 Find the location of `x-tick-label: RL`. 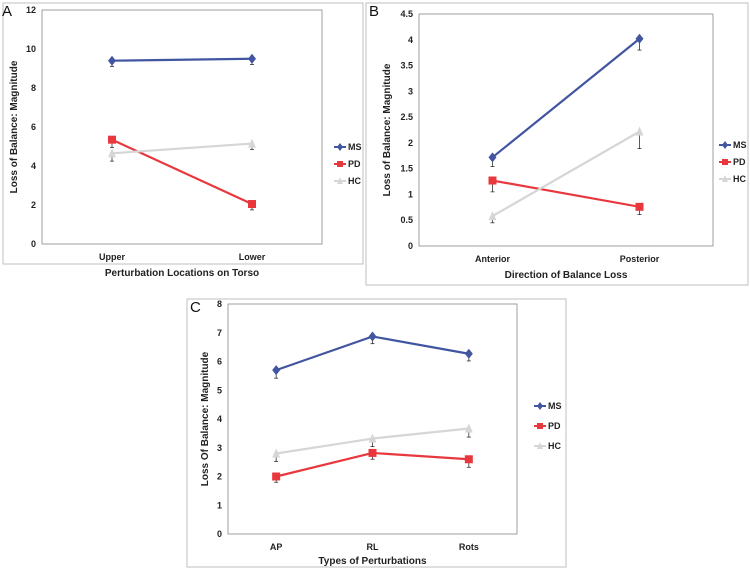

x-tick-label: RL is located at coordinates (373, 547).